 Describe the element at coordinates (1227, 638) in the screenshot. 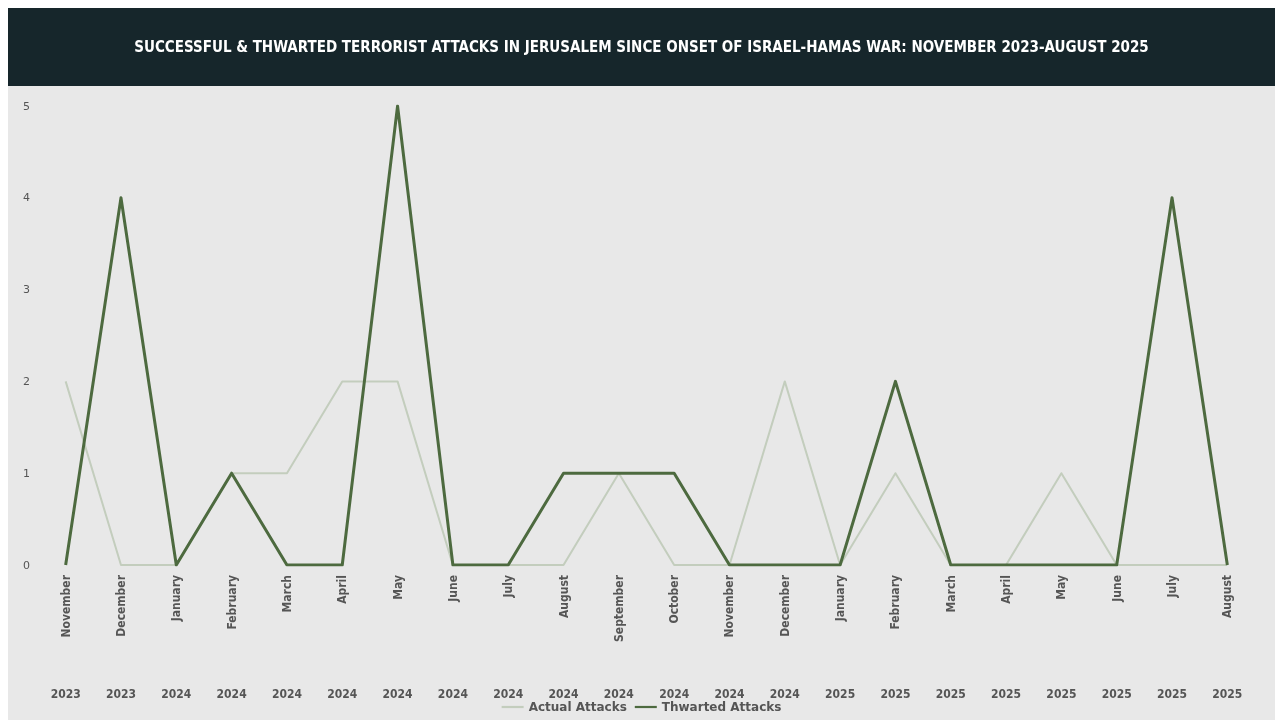

I see `category-label: August 2025` at that location.